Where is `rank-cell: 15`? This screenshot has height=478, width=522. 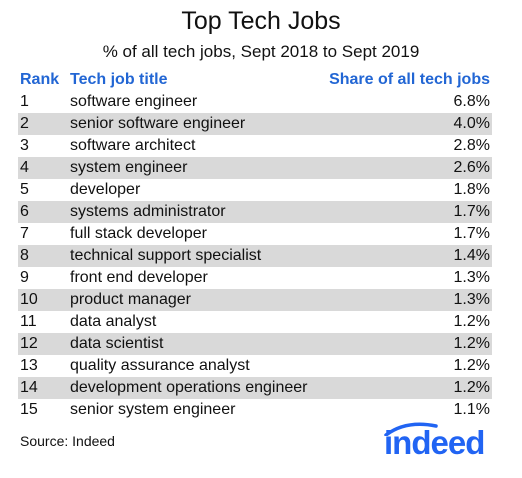 rank-cell: 15 is located at coordinates (29, 409).